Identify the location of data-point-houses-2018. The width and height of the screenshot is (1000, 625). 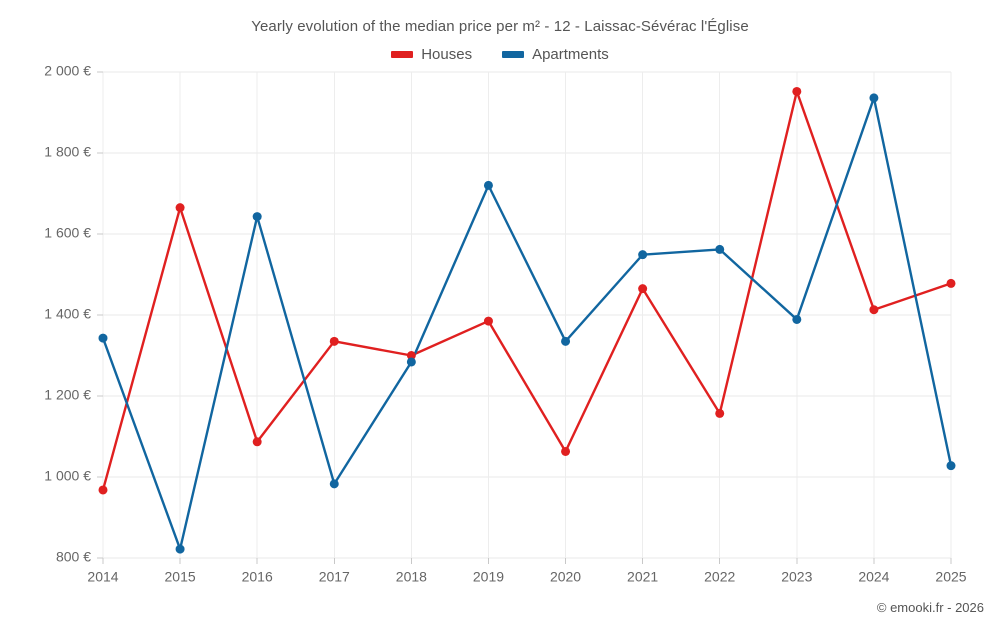
(411, 355).